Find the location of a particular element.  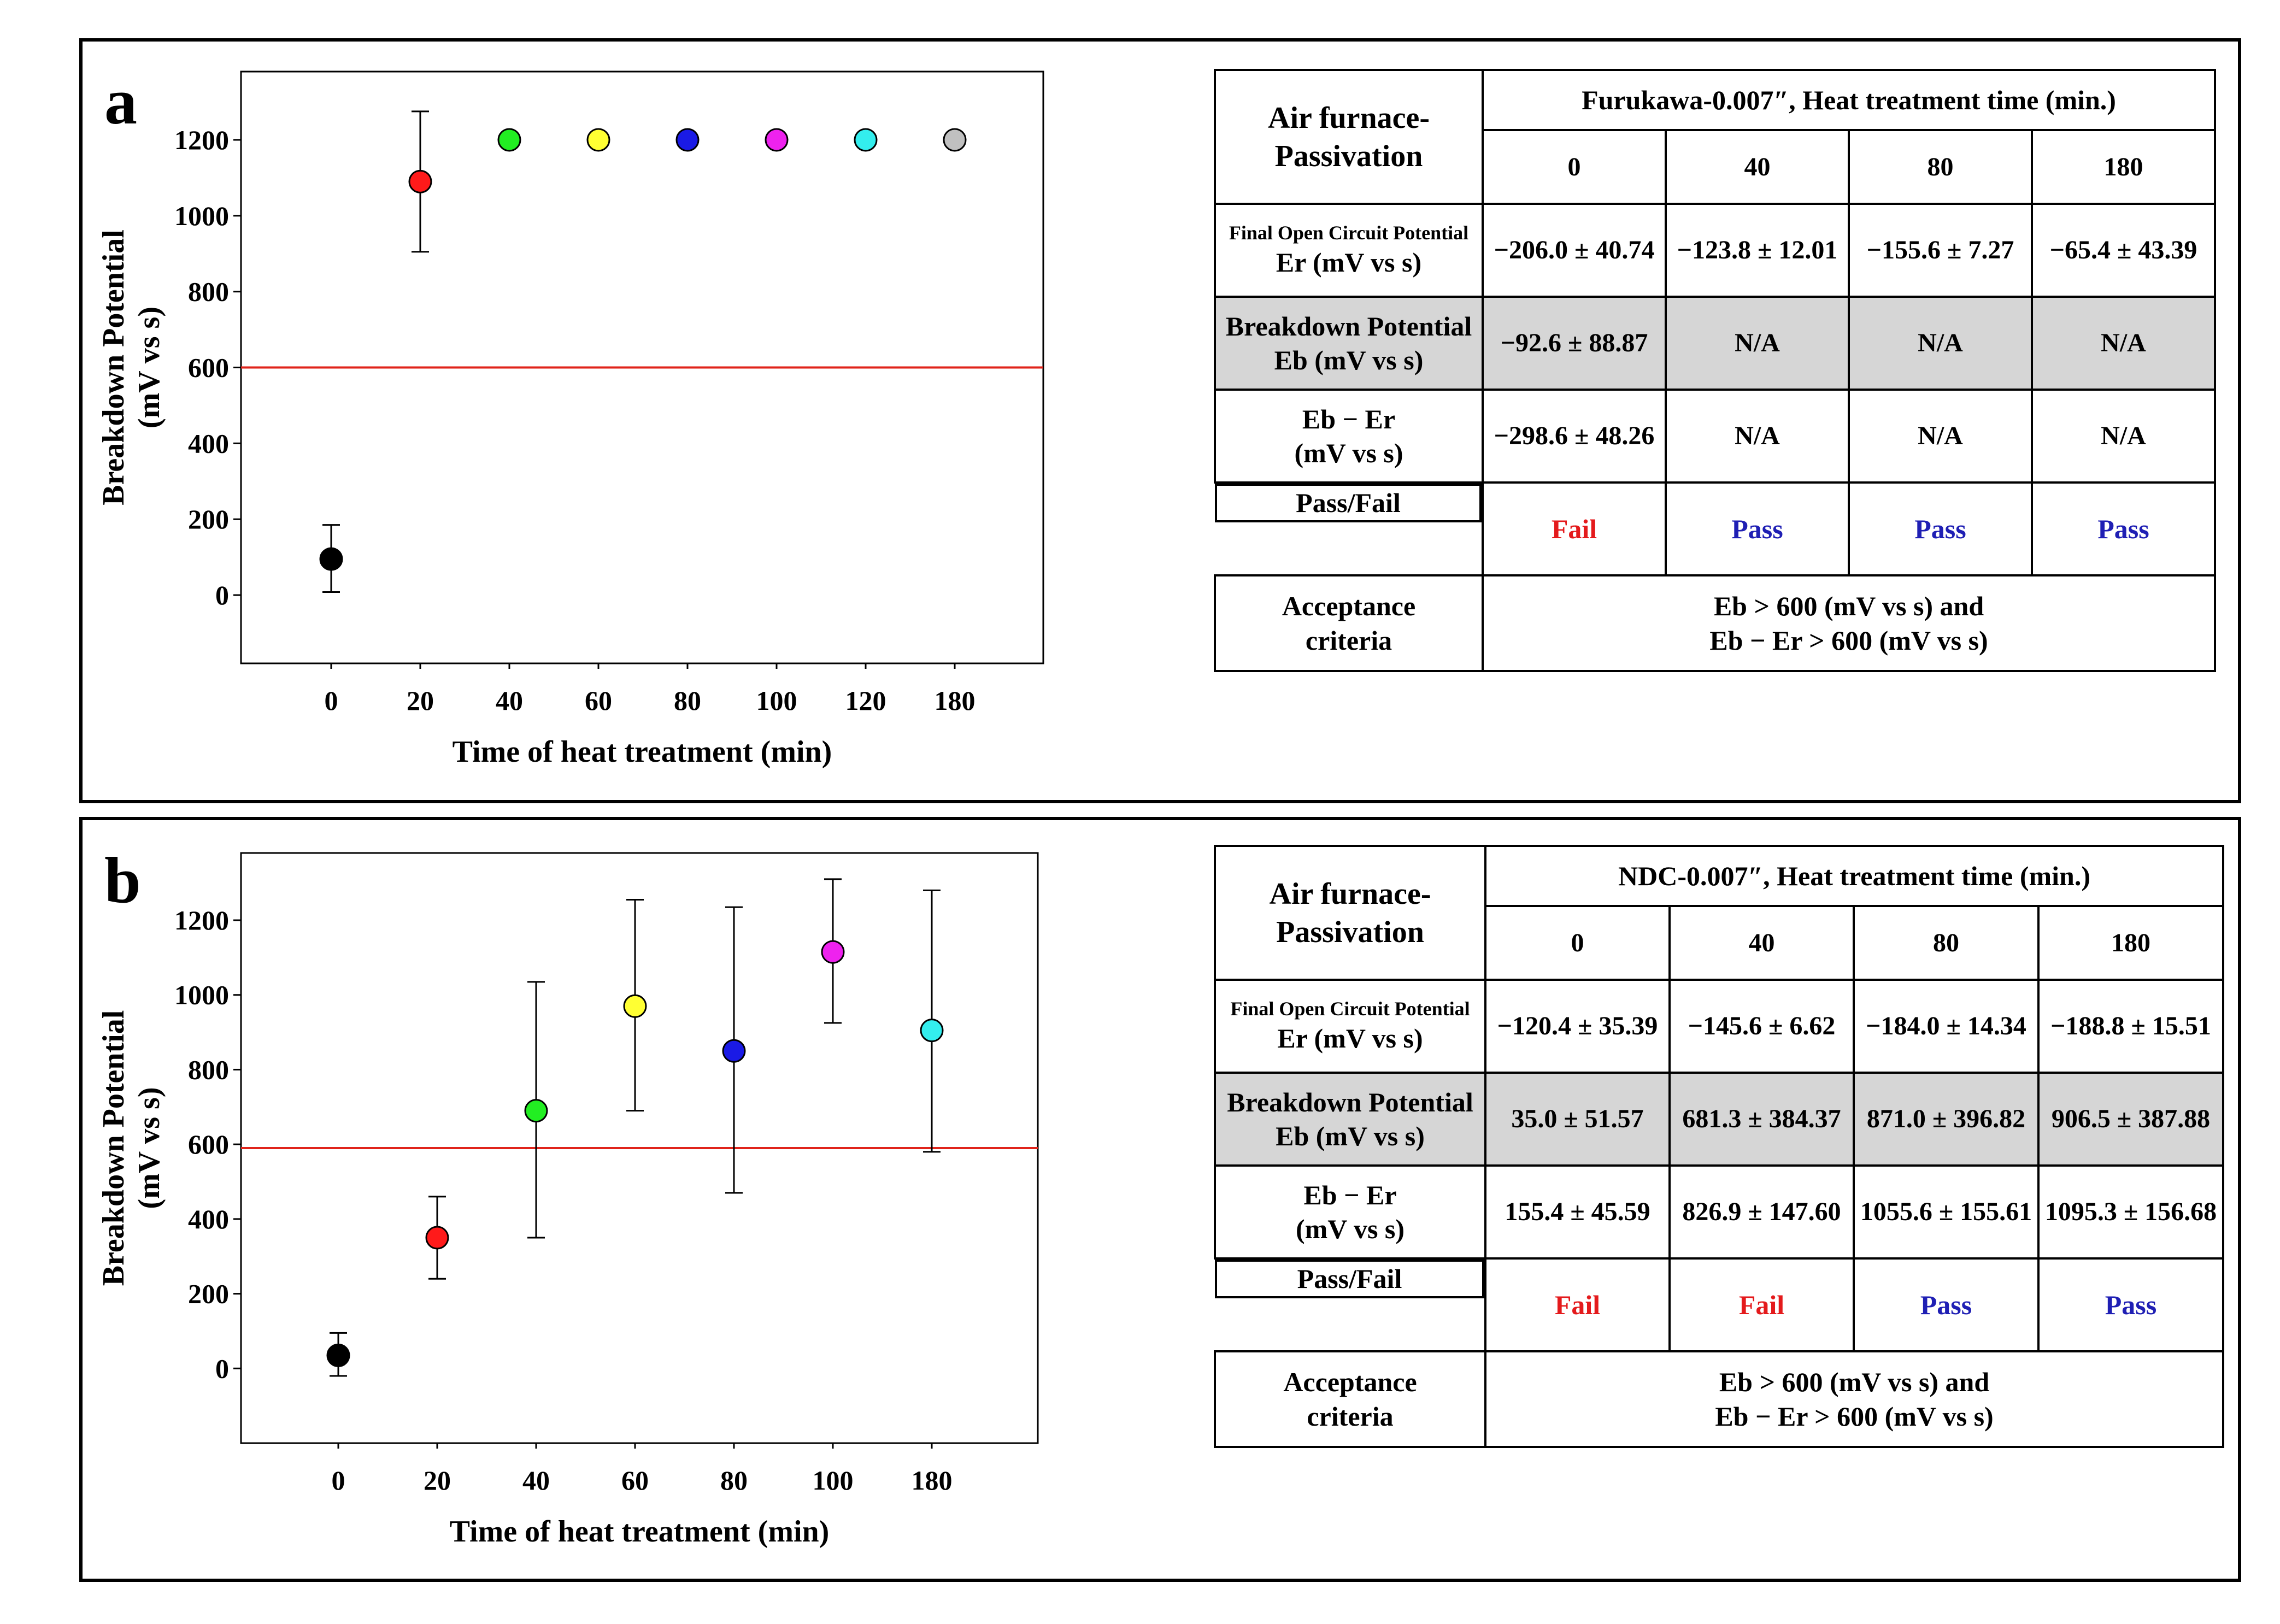

table-b-col-80: 80 is located at coordinates (1946, 943).